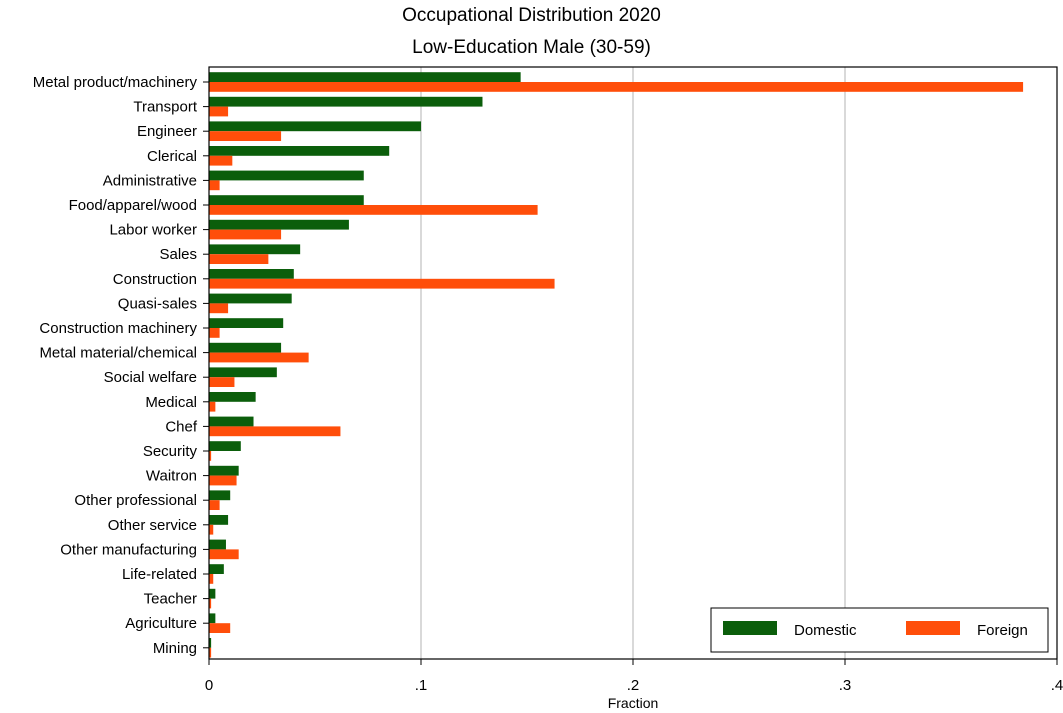  Describe the element at coordinates (159, 574) in the screenshot. I see `category-label: Life-related` at that location.